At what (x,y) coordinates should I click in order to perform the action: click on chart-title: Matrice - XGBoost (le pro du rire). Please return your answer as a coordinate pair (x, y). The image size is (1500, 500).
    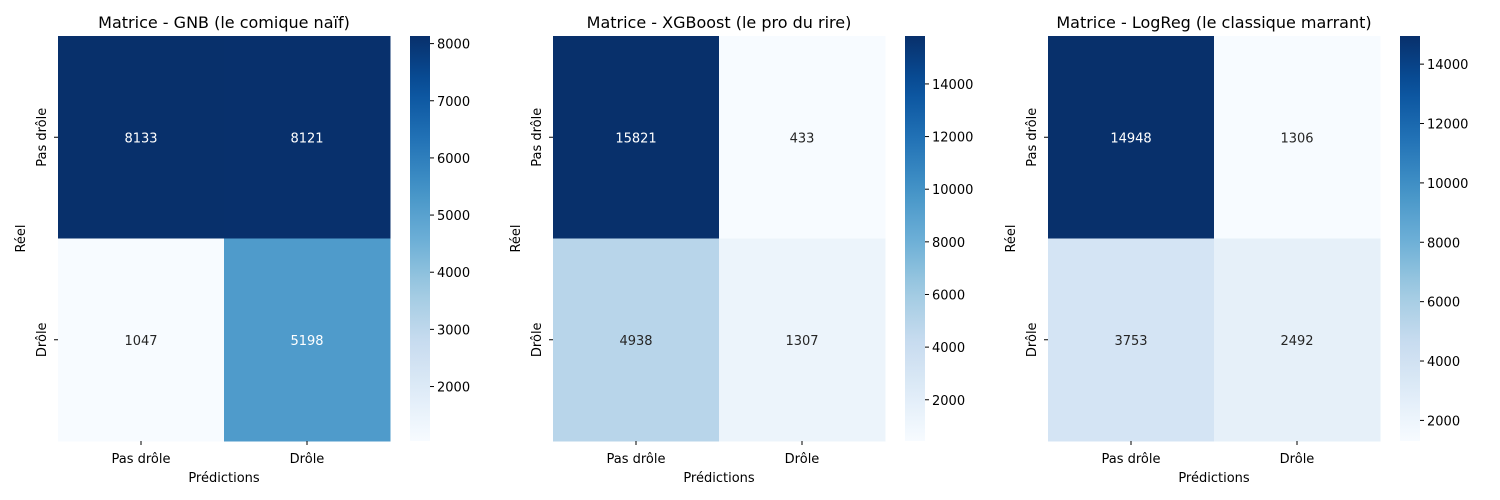
    Looking at the image, I should click on (719, 22).